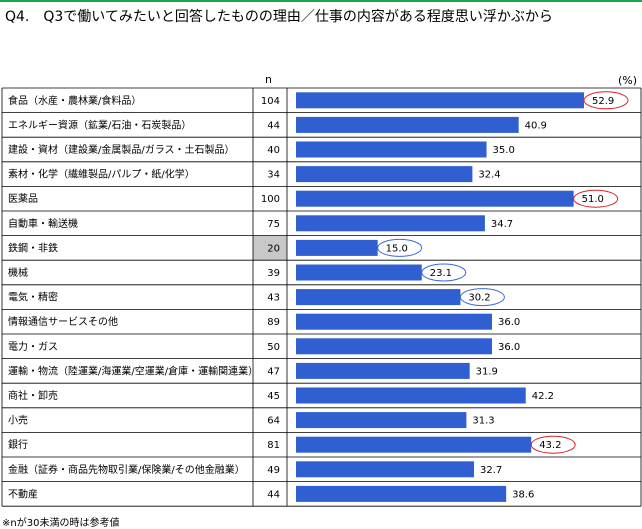 The width and height of the screenshot is (642, 529). What do you see at coordinates (489, 175) in the screenshot?
I see `value-label: 32.4` at bounding box center [489, 175].